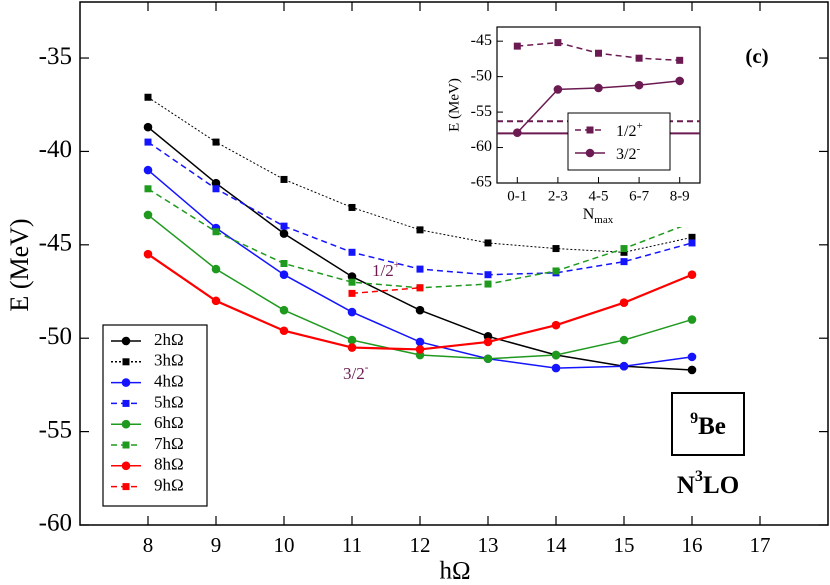 Image resolution: width=830 pixels, height=585 pixels. What do you see at coordinates (694, 418) in the screenshot?
I see `nucleus-mass: 9` at bounding box center [694, 418].